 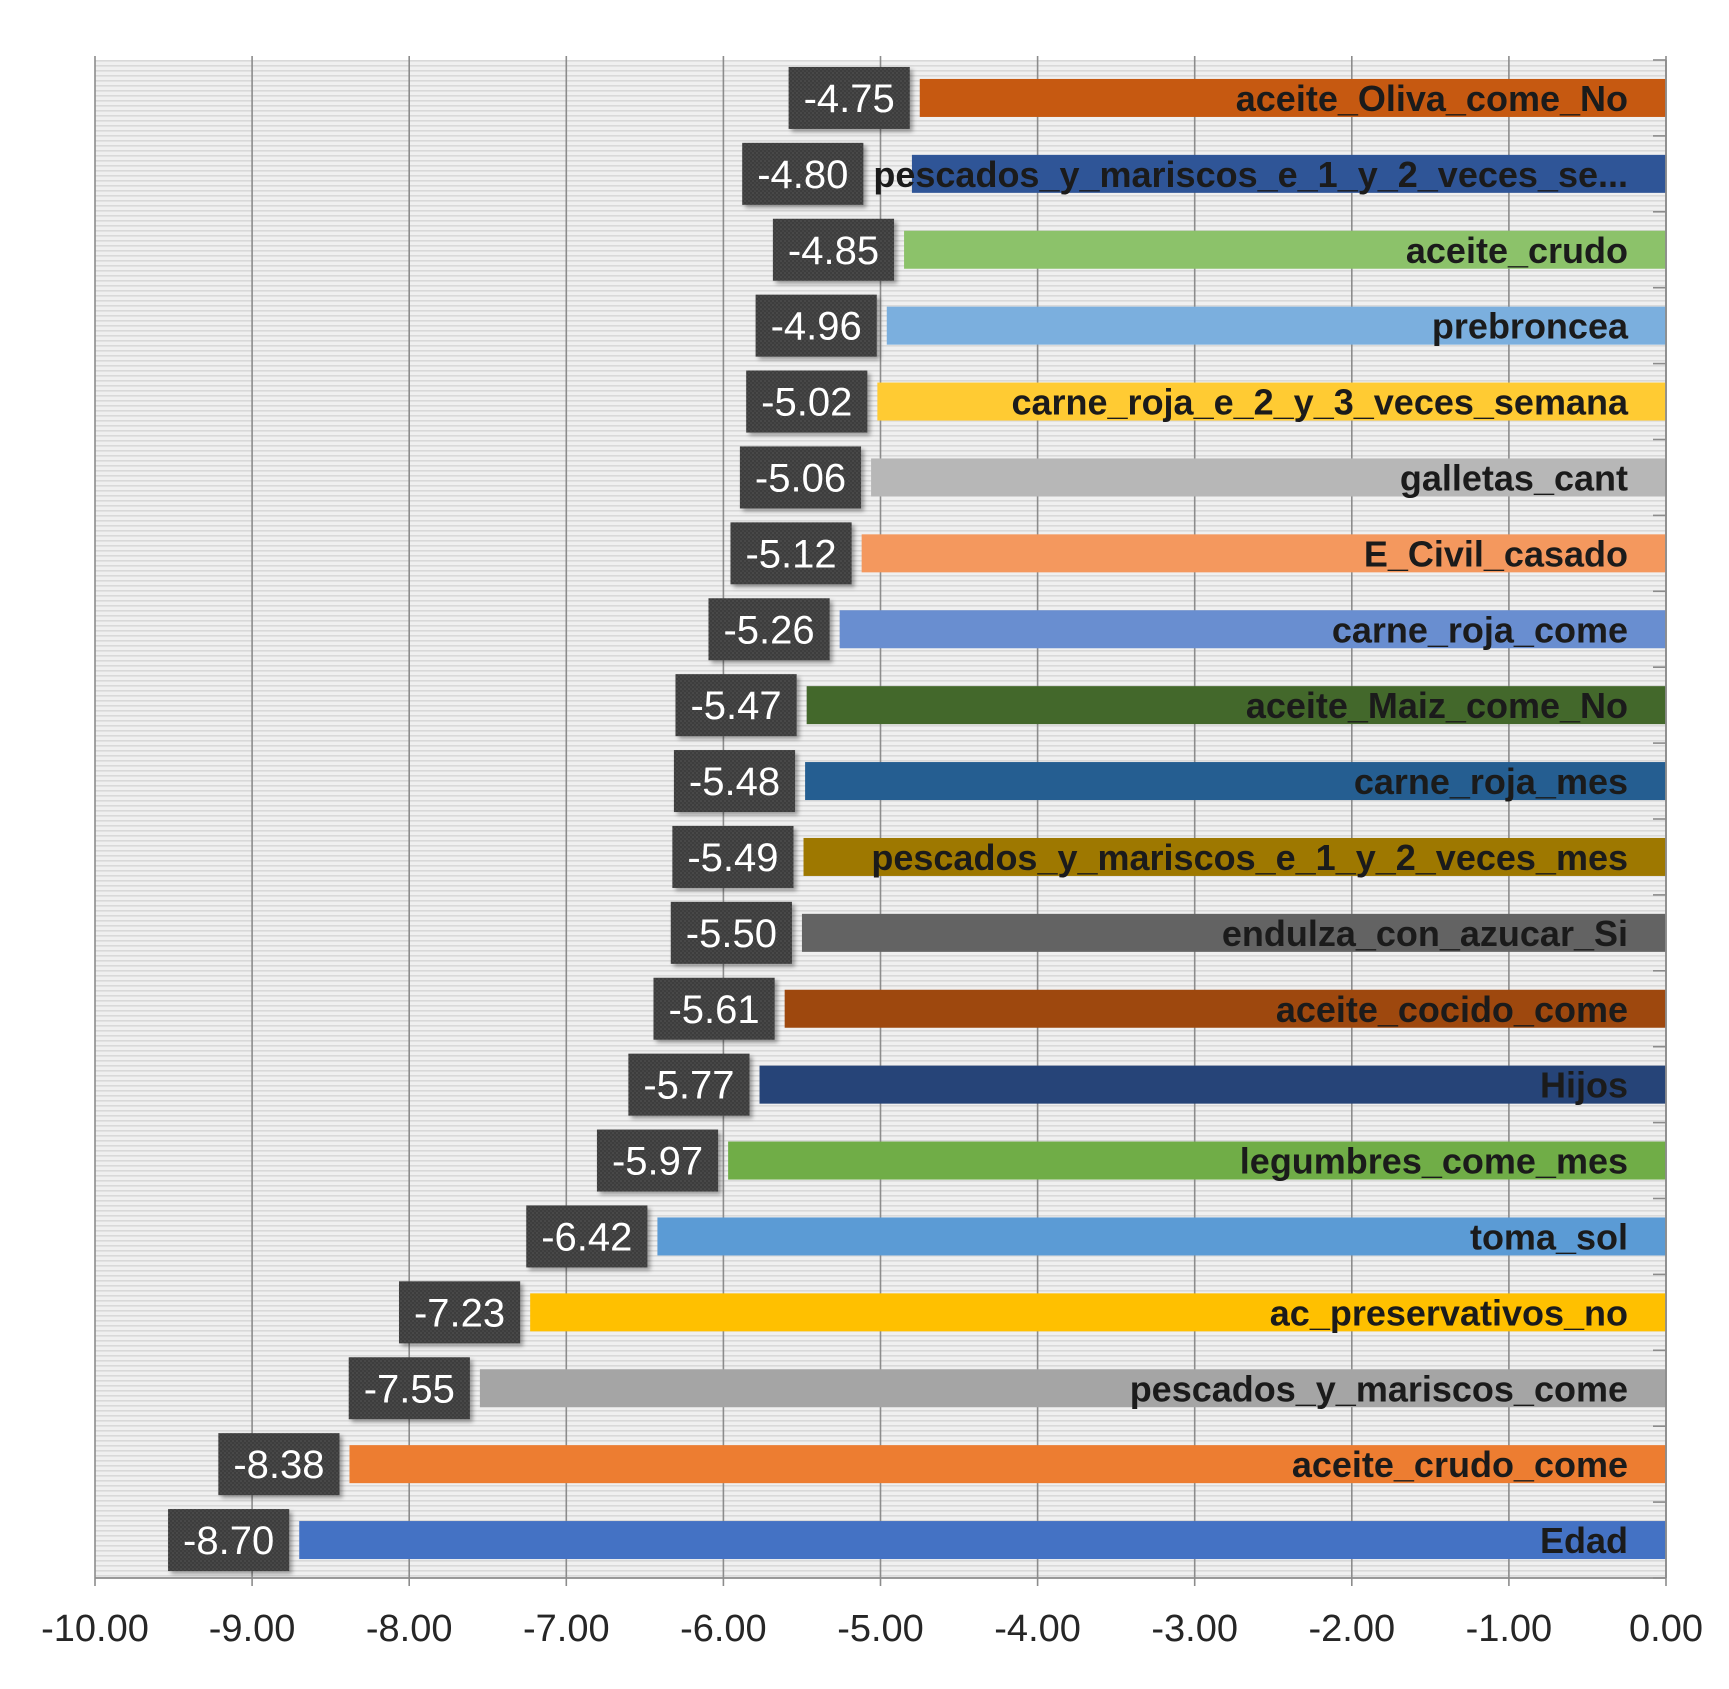 I want to click on data-label: -7.55, so click(x=409, y=1388).